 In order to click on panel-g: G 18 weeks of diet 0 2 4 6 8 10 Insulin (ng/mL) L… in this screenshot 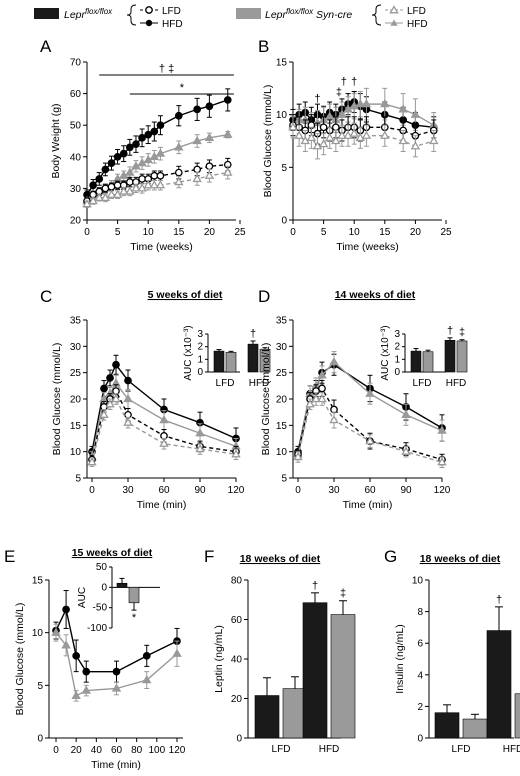, I will do `click(452, 651)`.